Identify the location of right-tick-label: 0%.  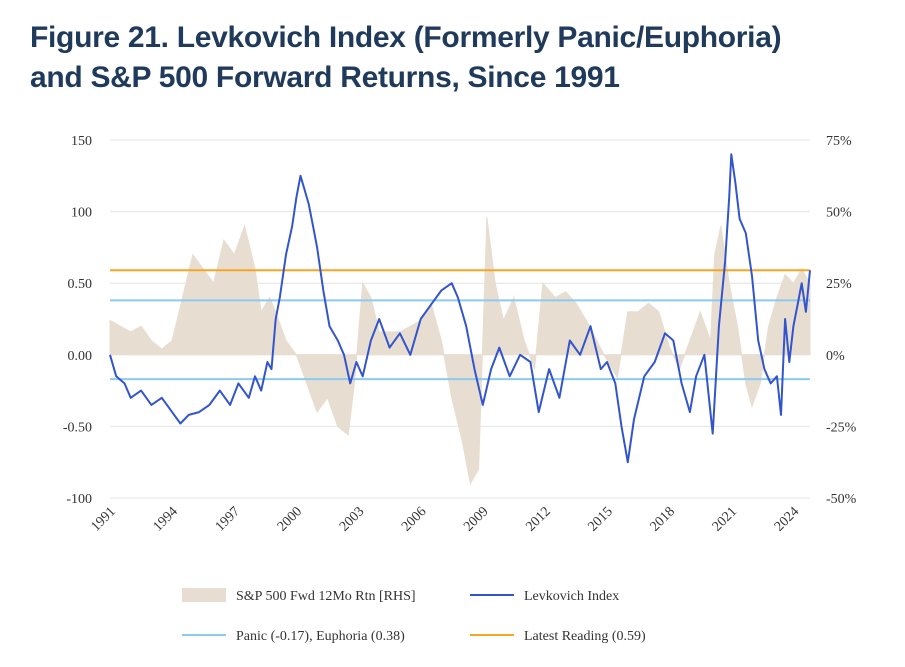
(835, 356).